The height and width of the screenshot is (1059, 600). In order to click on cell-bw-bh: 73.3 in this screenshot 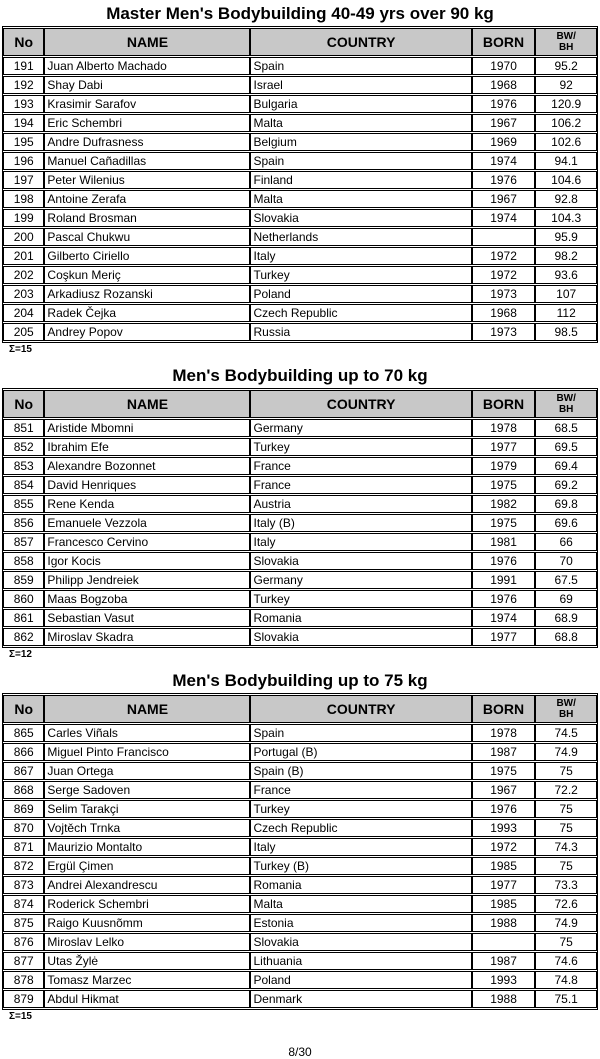, I will do `click(566, 885)`.